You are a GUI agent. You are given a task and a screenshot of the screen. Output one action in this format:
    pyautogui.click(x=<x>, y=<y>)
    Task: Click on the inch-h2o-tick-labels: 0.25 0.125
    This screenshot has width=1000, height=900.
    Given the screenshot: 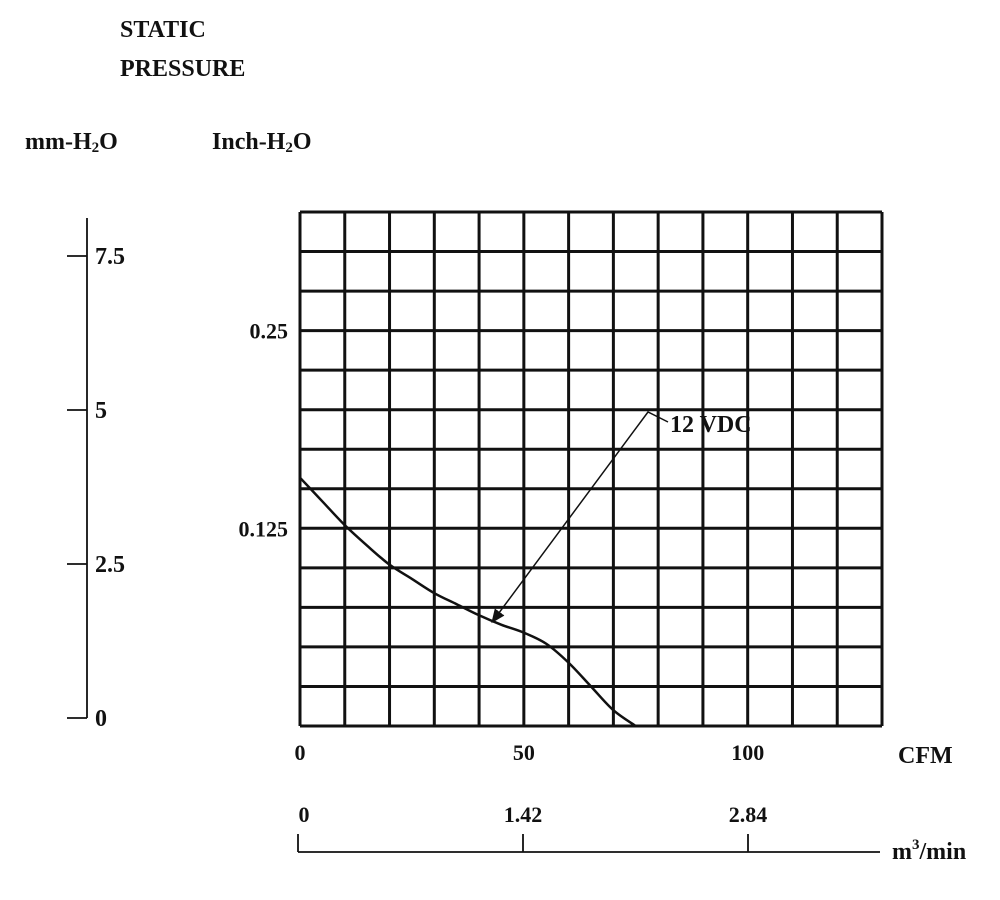 What is the action you would take?
    pyautogui.click(x=264, y=430)
    